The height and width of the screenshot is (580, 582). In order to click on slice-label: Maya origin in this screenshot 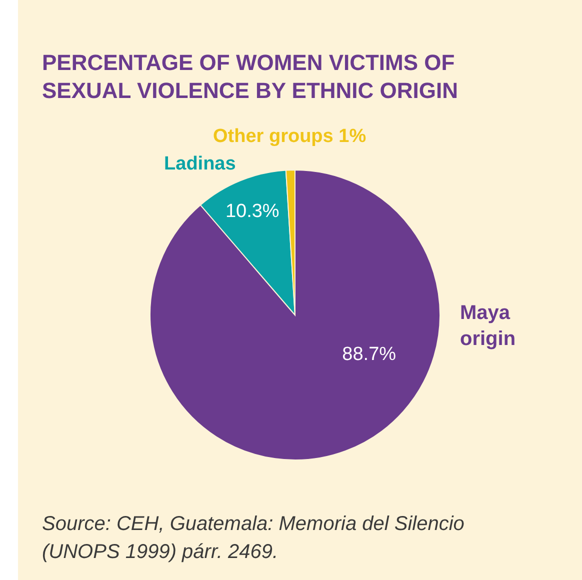, I will do `click(488, 326)`.